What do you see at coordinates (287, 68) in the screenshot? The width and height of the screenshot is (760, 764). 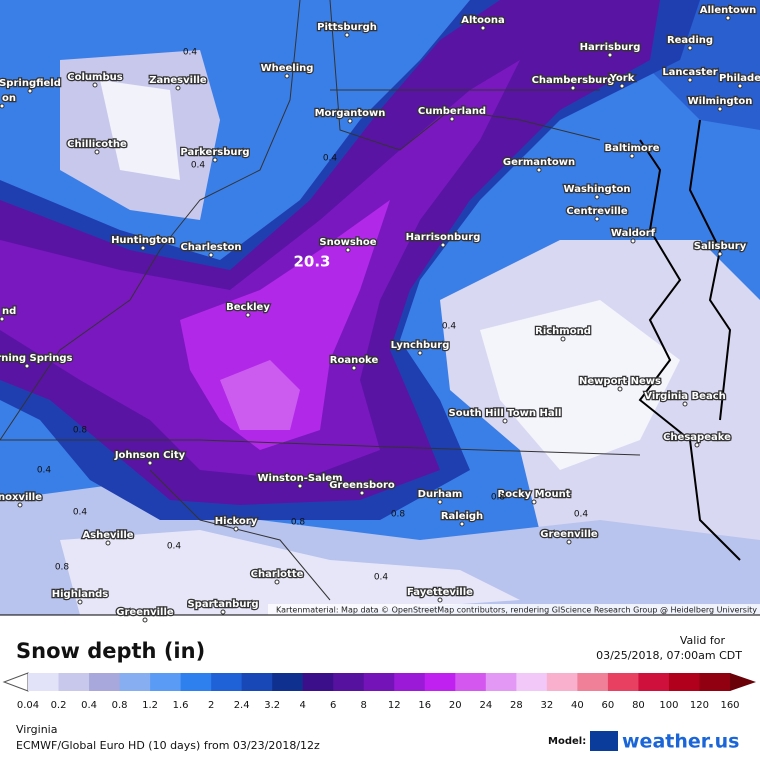 I see `city-label: Wheeling` at bounding box center [287, 68].